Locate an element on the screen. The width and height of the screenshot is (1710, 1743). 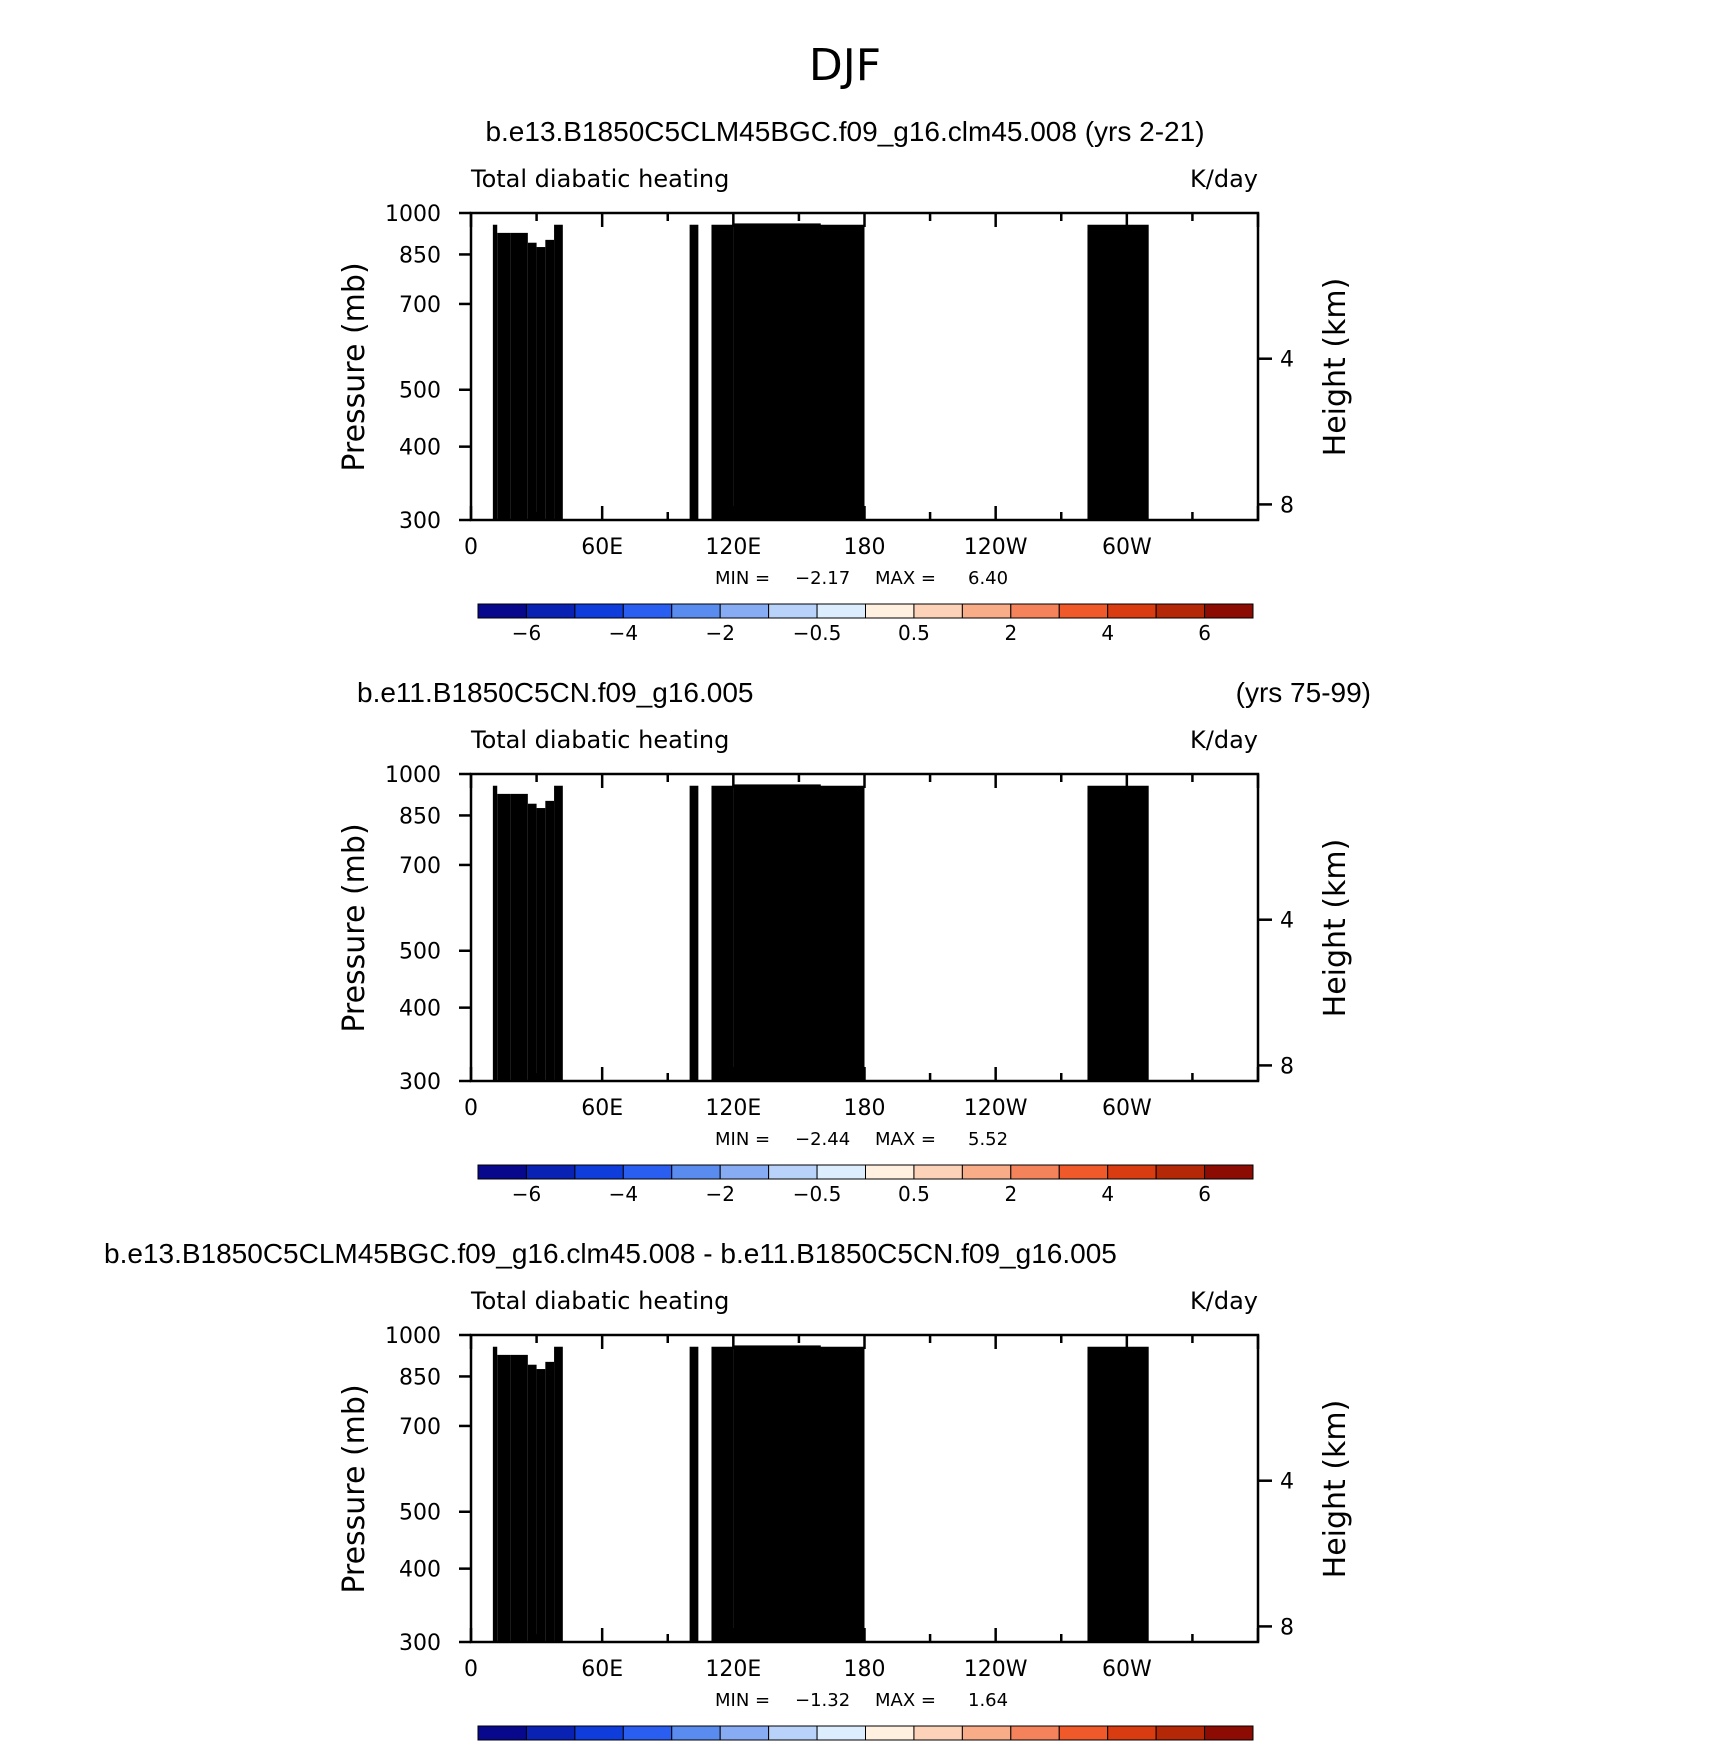
min-value: −1.32 is located at coordinates (822, 1700).